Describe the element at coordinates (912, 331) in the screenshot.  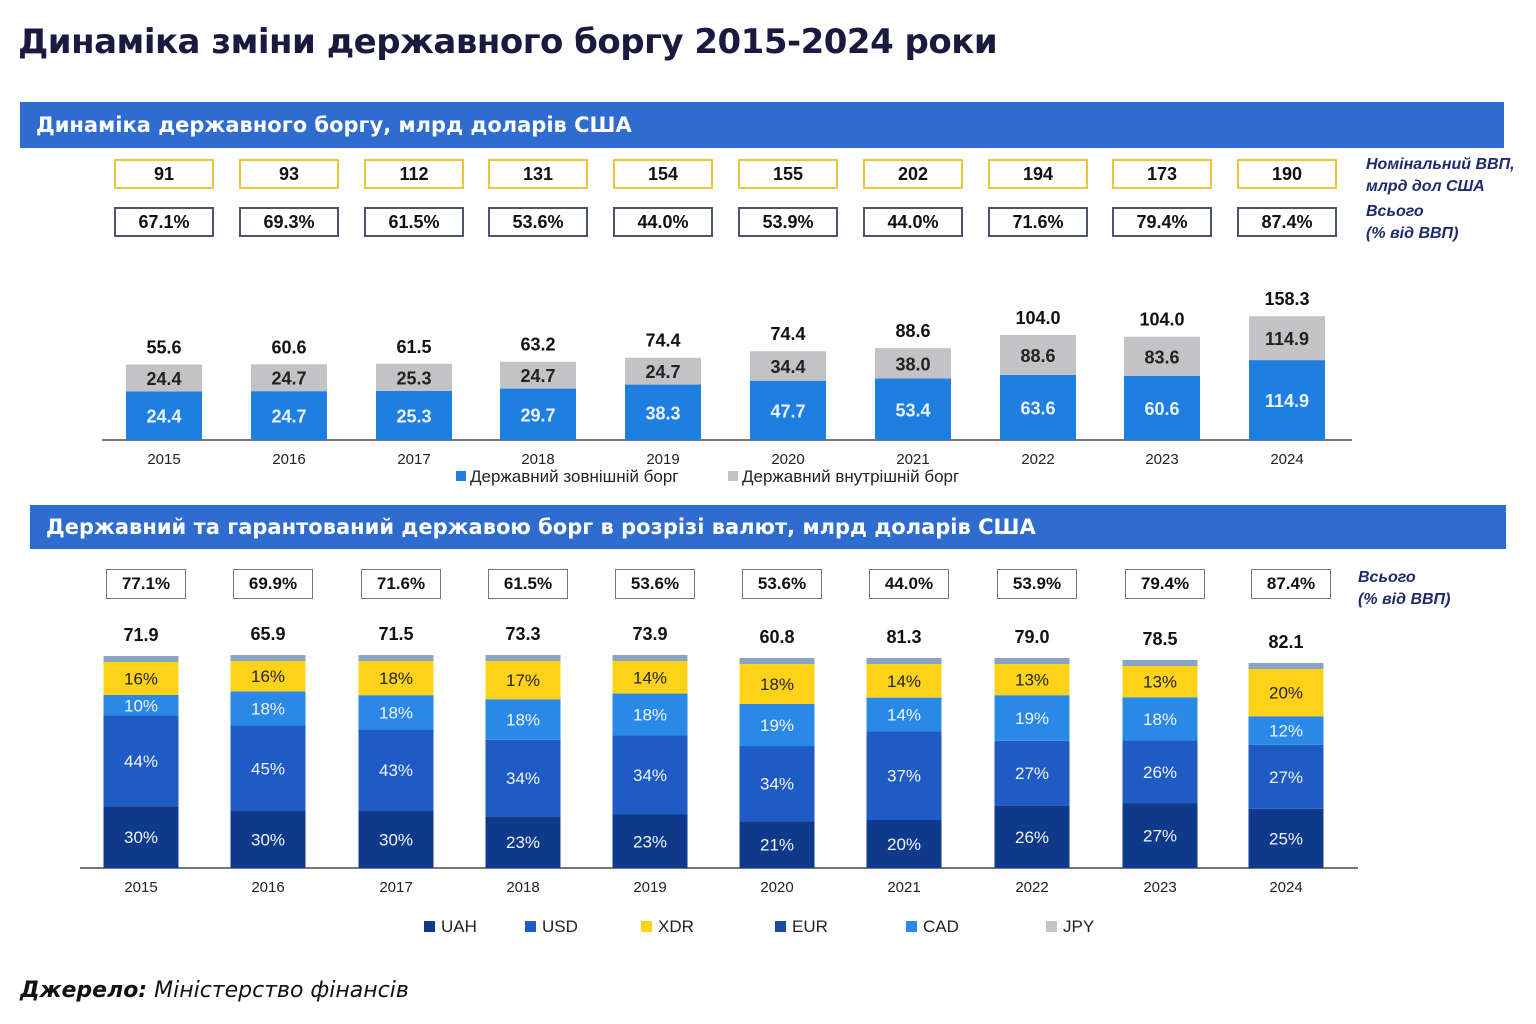
I see `label-total-debt: 88.6` at that location.